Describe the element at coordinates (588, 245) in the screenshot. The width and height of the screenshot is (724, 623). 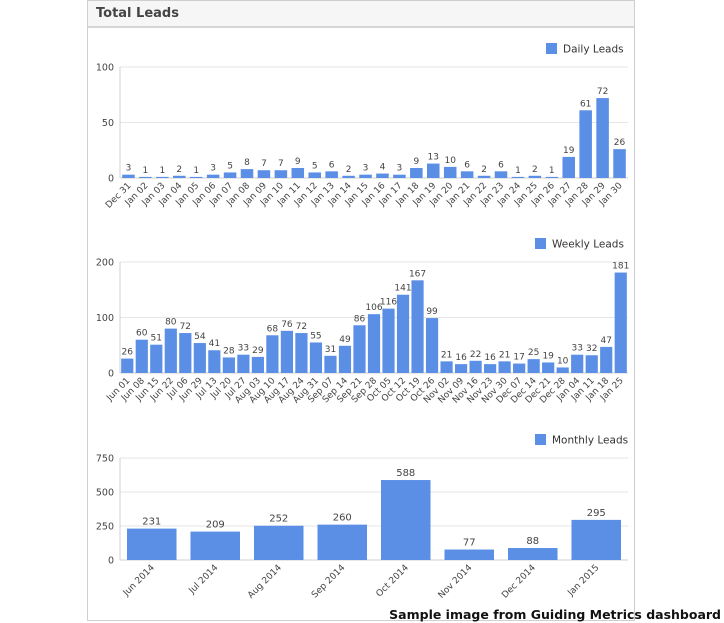
I see `legend-label-1: Weekly Leads` at that location.